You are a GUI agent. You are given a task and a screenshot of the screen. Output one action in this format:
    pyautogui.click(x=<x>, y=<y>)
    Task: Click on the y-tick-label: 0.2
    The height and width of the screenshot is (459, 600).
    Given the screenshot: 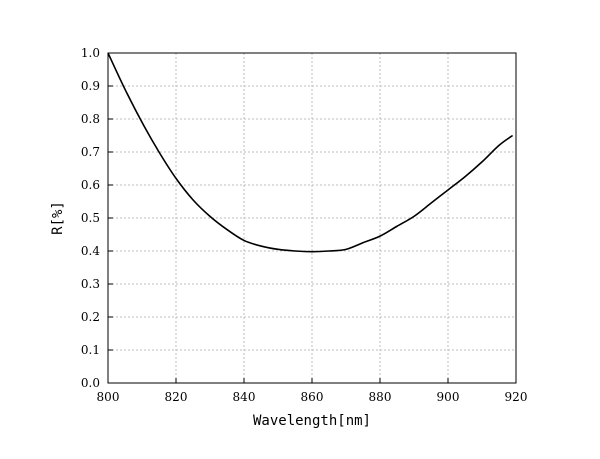 What is the action you would take?
    pyautogui.click(x=90, y=317)
    